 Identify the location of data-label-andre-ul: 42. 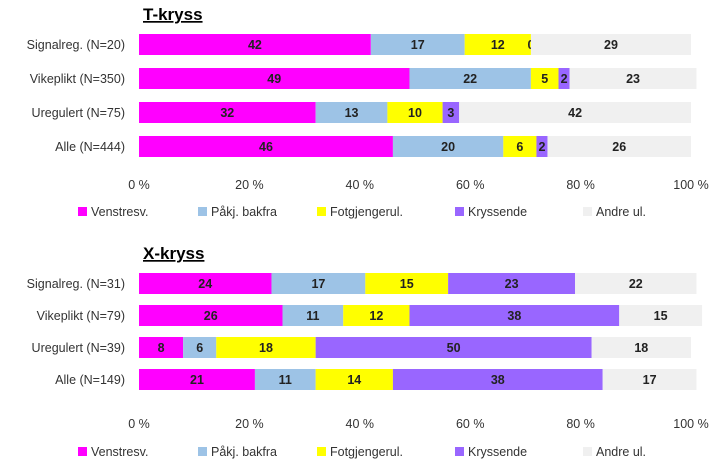
(575, 113).